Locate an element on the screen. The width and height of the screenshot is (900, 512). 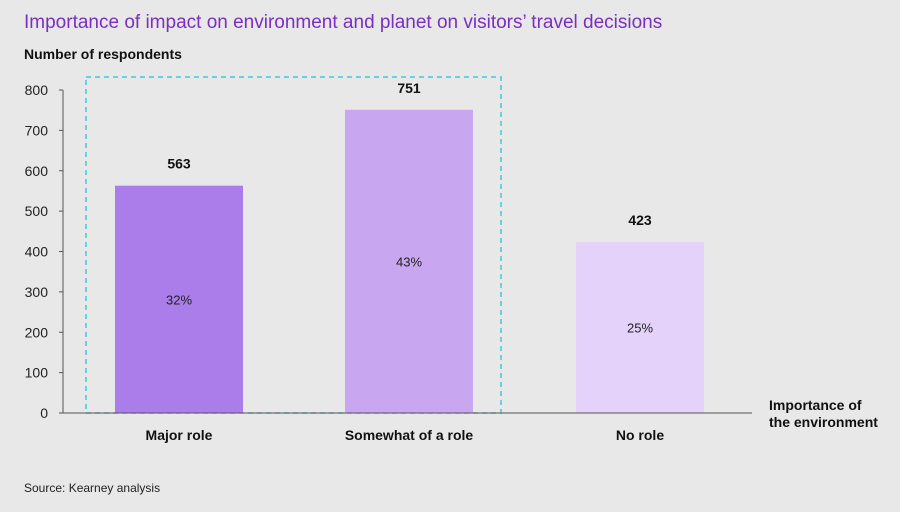
x-axis-label: the environment is located at coordinates (823, 422).